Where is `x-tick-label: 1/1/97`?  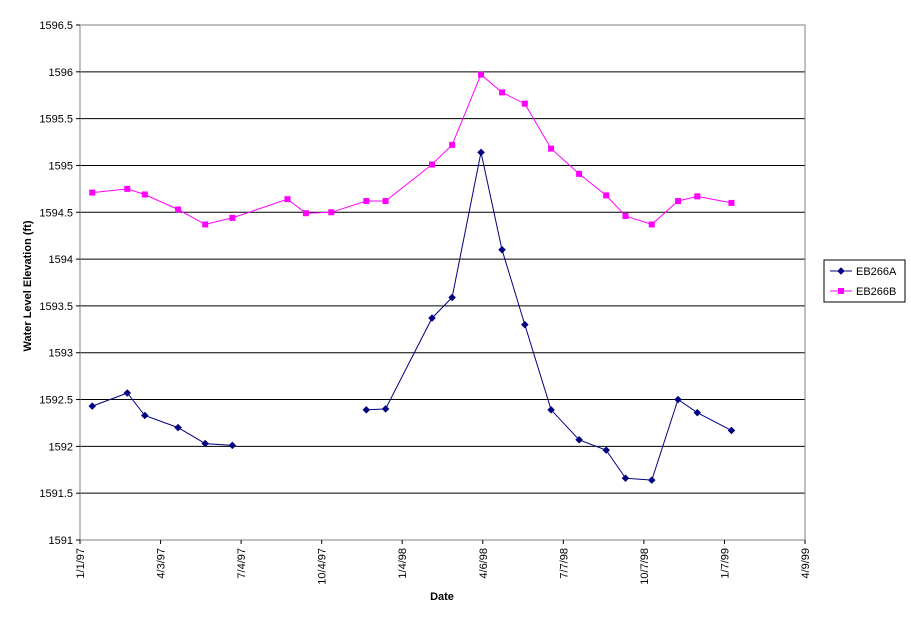
x-tick-label: 1/1/97 is located at coordinates (81, 563).